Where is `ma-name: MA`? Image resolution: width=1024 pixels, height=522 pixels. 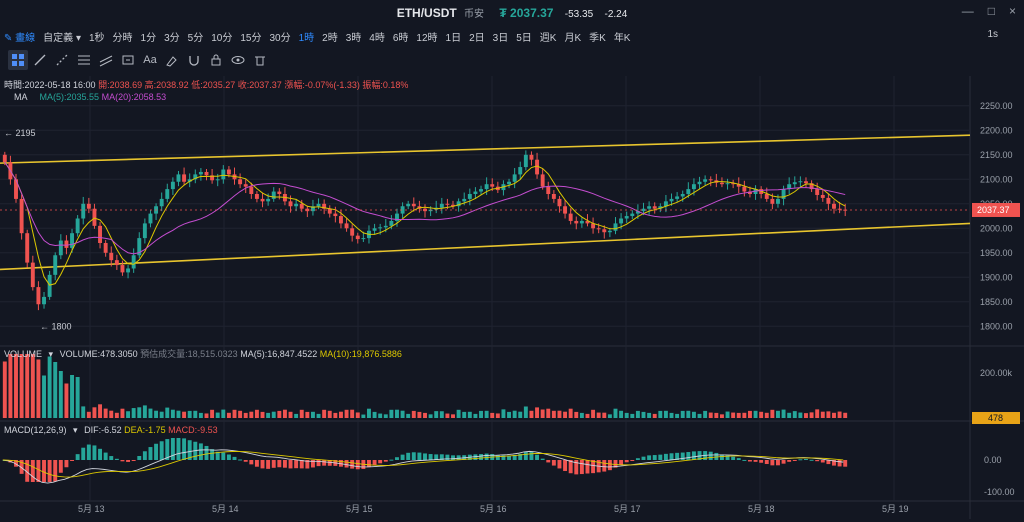
ma-name: MA is located at coordinates (21, 97).